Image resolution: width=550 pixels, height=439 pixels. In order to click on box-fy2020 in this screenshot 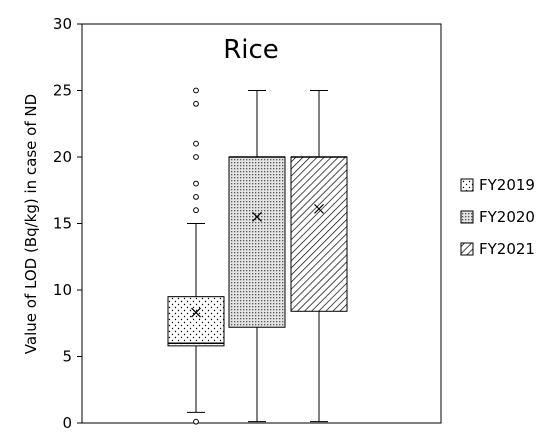, I will do `click(257, 256)`.